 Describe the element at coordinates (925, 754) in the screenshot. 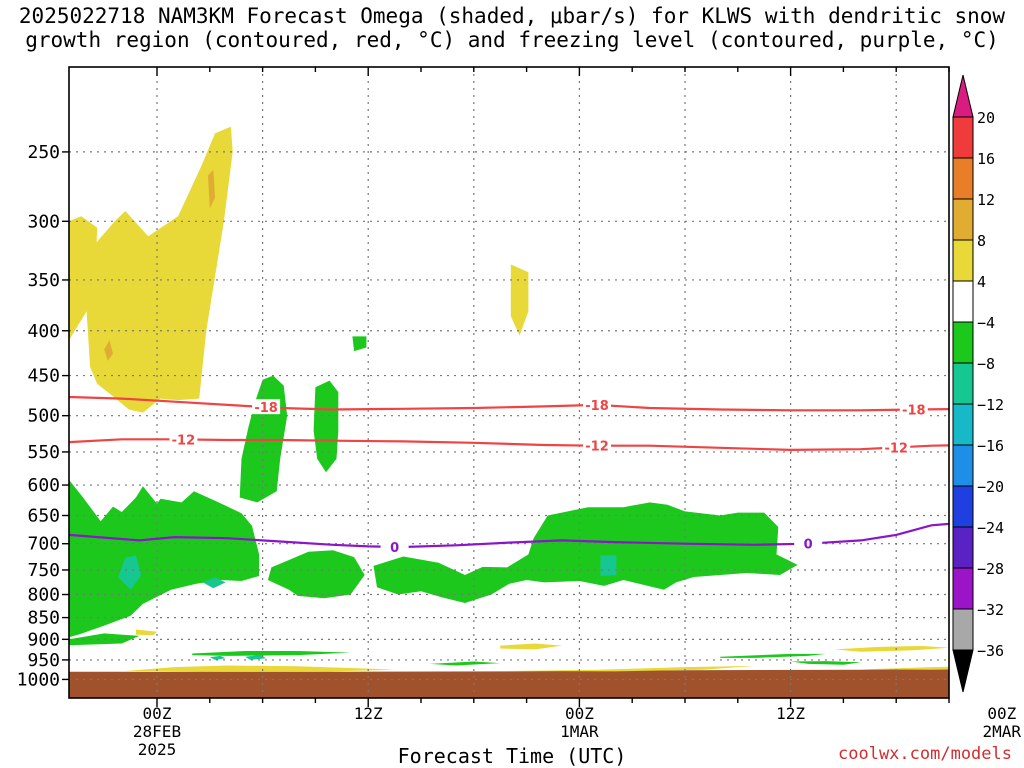

I see `credit-link: coolwx.com/models` at that location.